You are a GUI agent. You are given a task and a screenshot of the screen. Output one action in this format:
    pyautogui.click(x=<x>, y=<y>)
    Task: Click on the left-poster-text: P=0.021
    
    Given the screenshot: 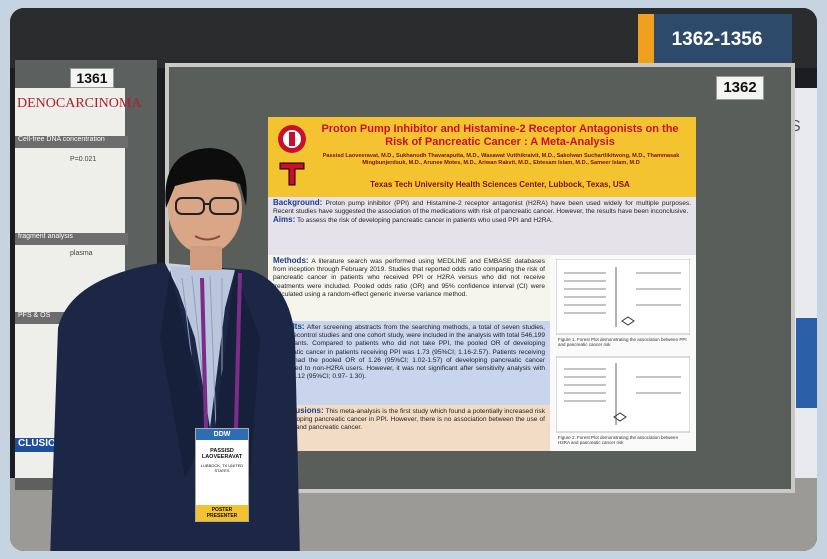 What is the action you would take?
    pyautogui.click(x=83, y=159)
    